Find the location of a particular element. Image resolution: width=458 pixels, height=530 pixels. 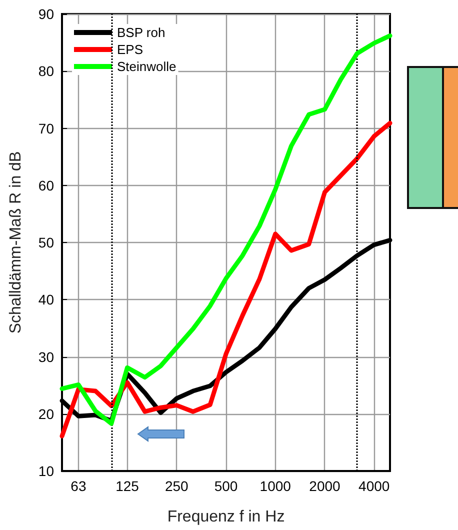

x-tick-label: 125 is located at coordinates (128, 486).